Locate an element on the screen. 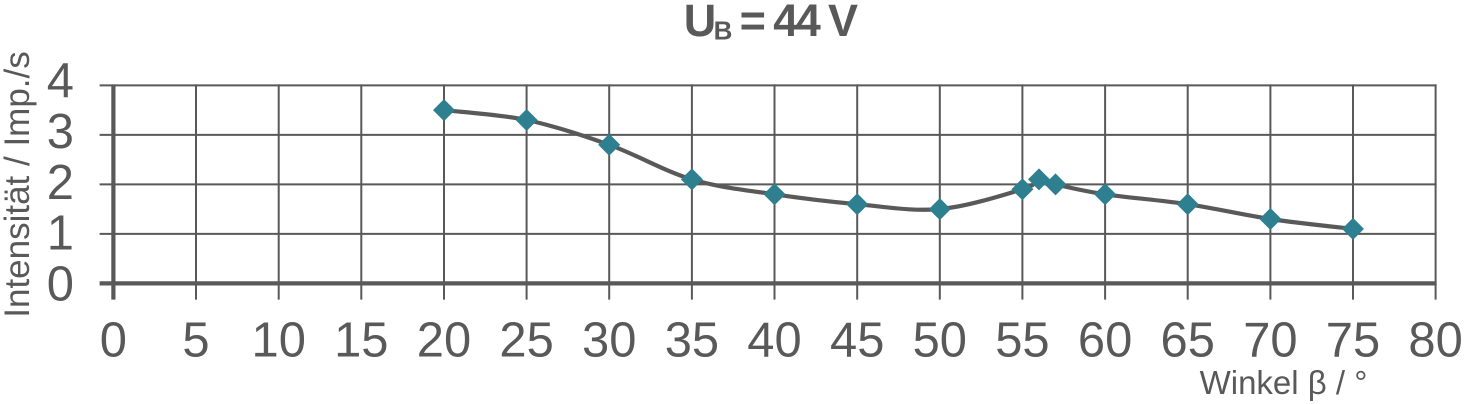 This screenshot has width=1466, height=404. svg-text: Winkel β / ° is located at coordinates (1284, 382).